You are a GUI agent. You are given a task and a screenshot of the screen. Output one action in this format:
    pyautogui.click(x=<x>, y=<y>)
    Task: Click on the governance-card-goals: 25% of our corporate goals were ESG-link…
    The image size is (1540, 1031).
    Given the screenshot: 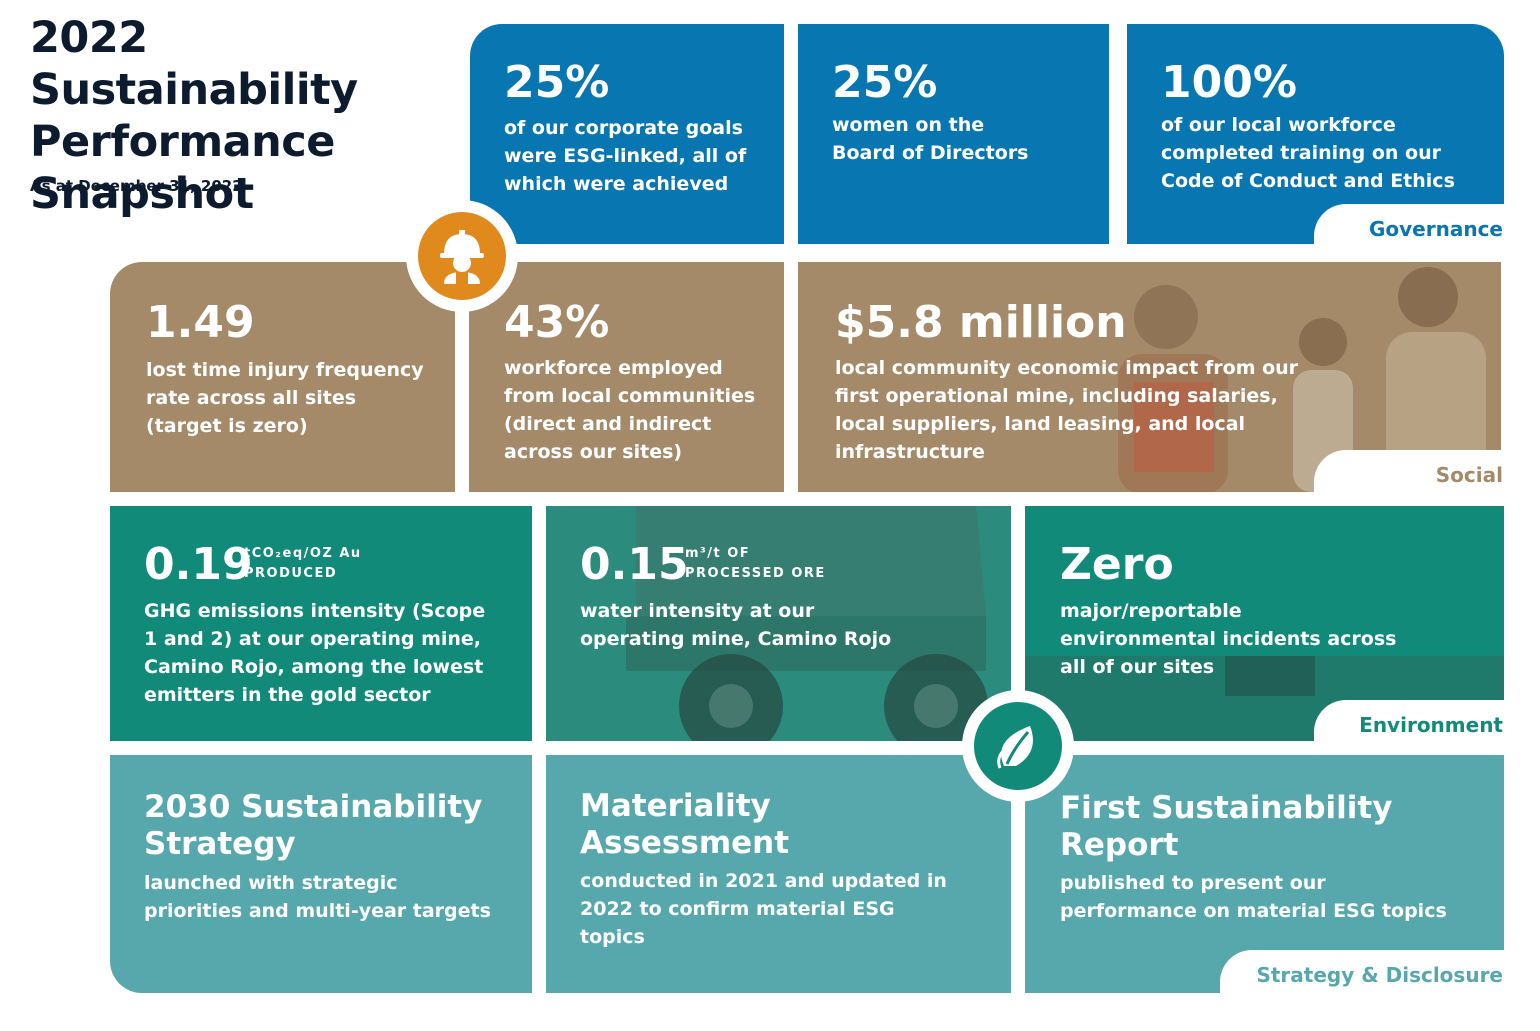 What is the action you would take?
    pyautogui.click(x=627, y=134)
    